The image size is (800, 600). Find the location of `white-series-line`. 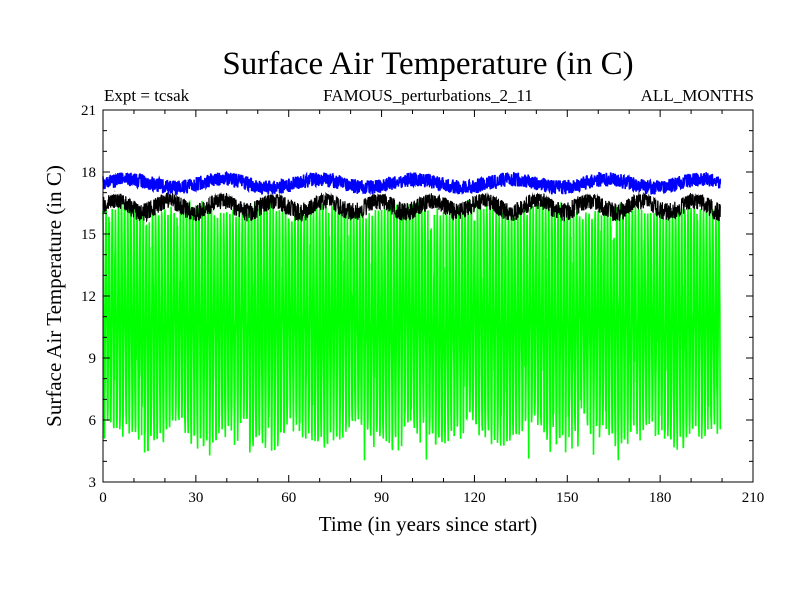

white-series-line is located at coordinates (411, 194).